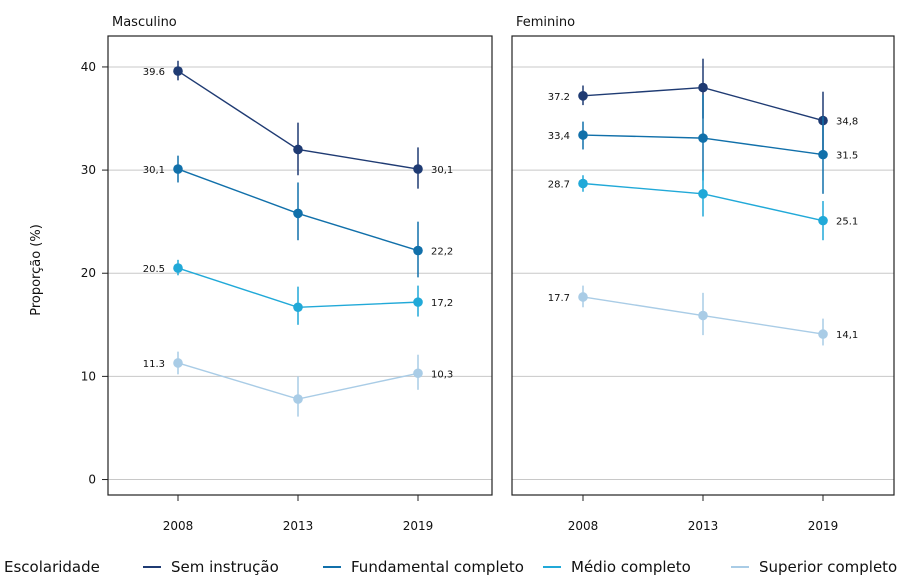 This screenshot has width=901, height=576. I want to click on data-label: 37.2, so click(559, 97).